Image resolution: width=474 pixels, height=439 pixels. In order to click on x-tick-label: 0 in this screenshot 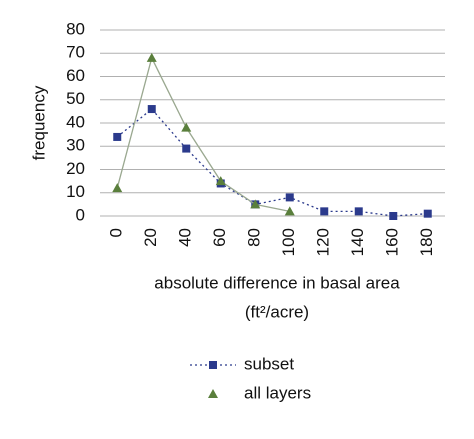, I will do `click(116, 232)`.